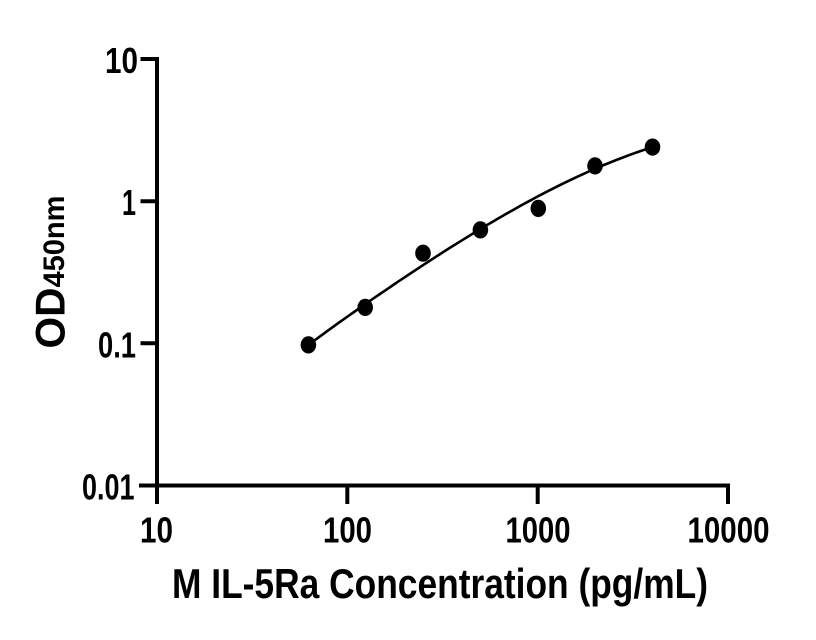 This screenshot has height=640, width=816. Describe the element at coordinates (440, 583) in the screenshot. I see `svg-text: M IL-5Ra Concentration (pg/mL)` at that location.